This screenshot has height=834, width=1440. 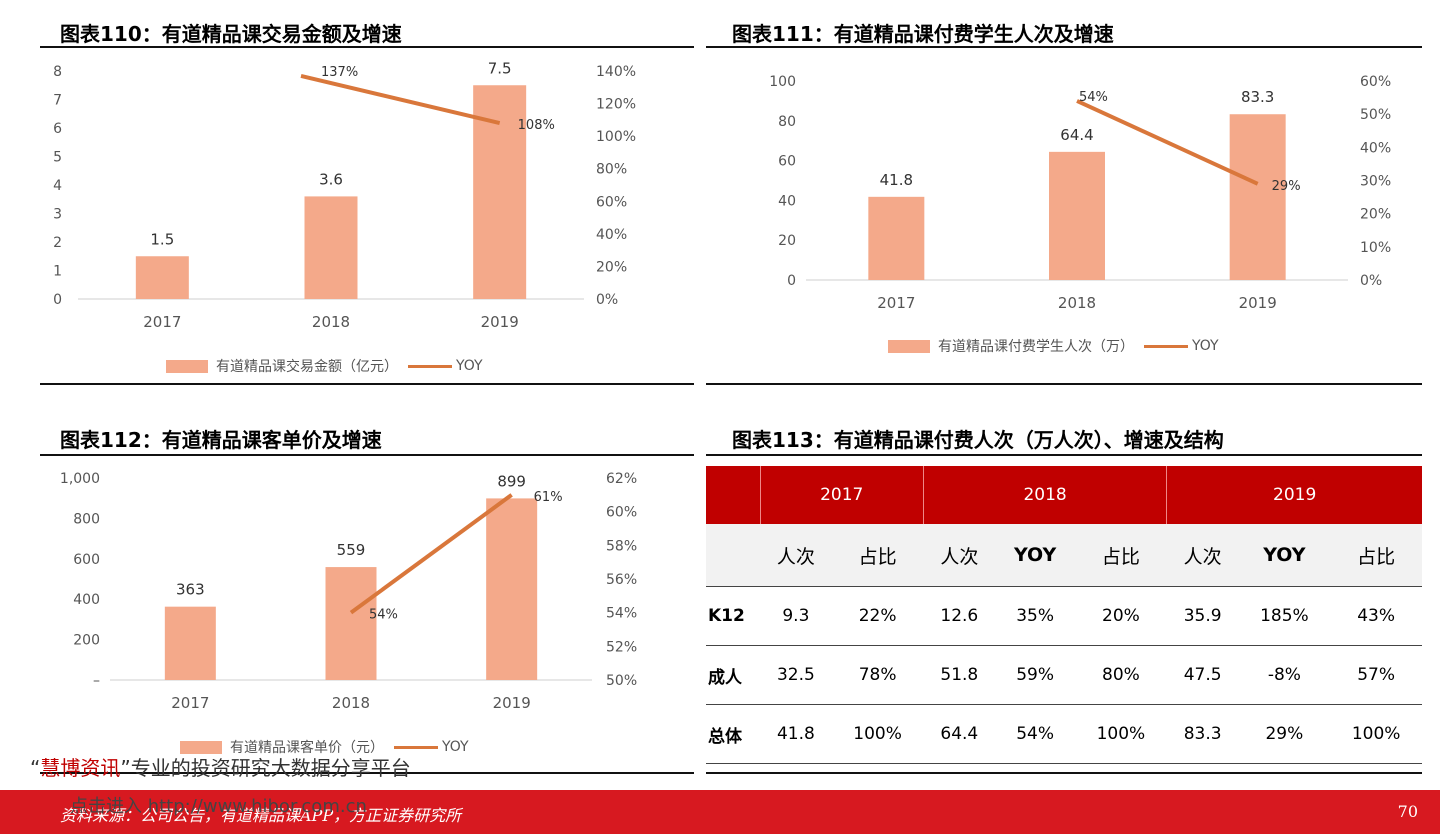 What do you see at coordinates (190, 590) in the screenshot?
I see `bar-value-label: 363` at bounding box center [190, 590].